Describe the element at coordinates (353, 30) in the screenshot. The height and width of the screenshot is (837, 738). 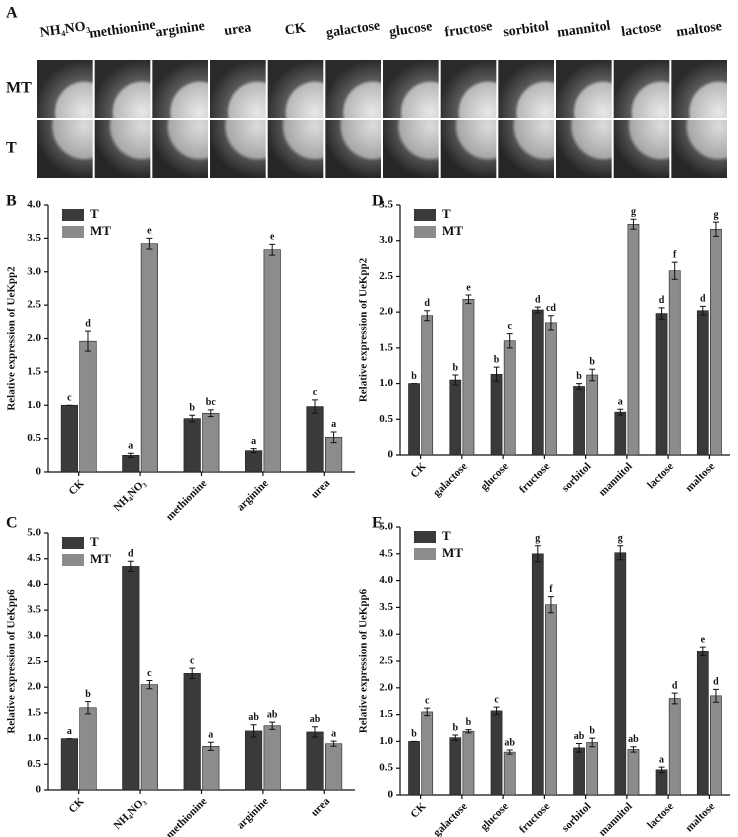
I see `column-label: galactose` at that location.